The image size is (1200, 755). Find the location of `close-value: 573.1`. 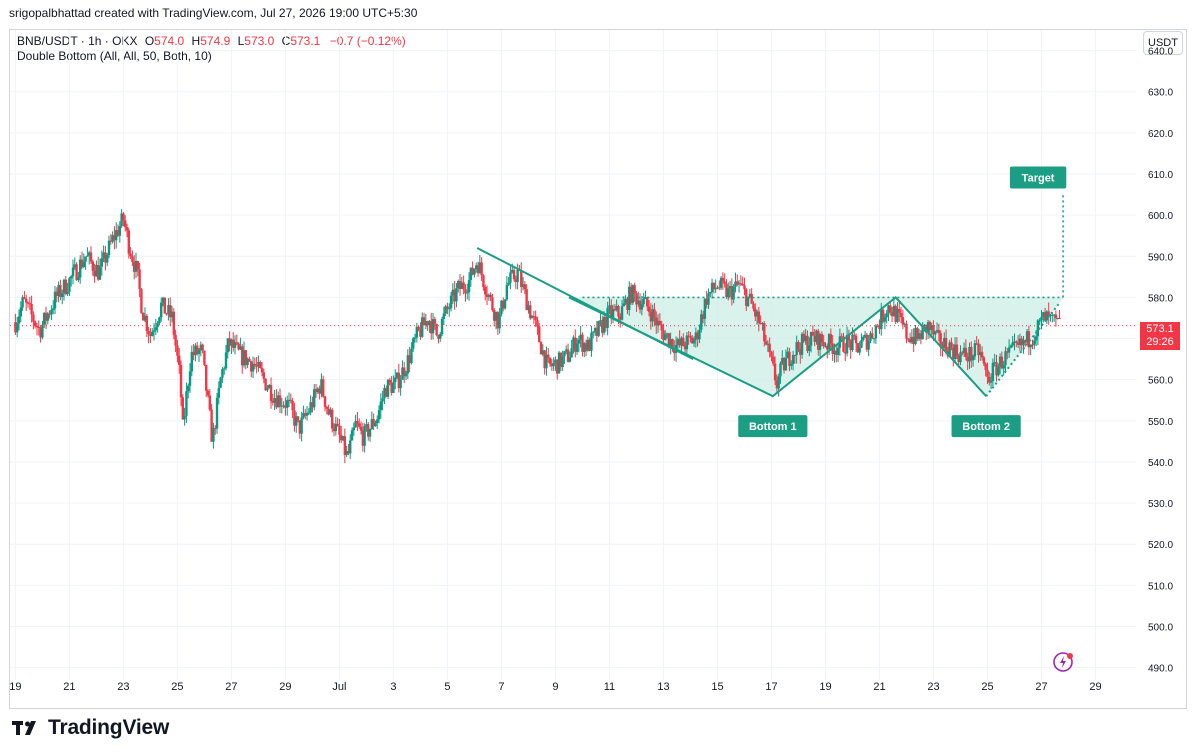

close-value: 573.1 is located at coordinates (305, 41).